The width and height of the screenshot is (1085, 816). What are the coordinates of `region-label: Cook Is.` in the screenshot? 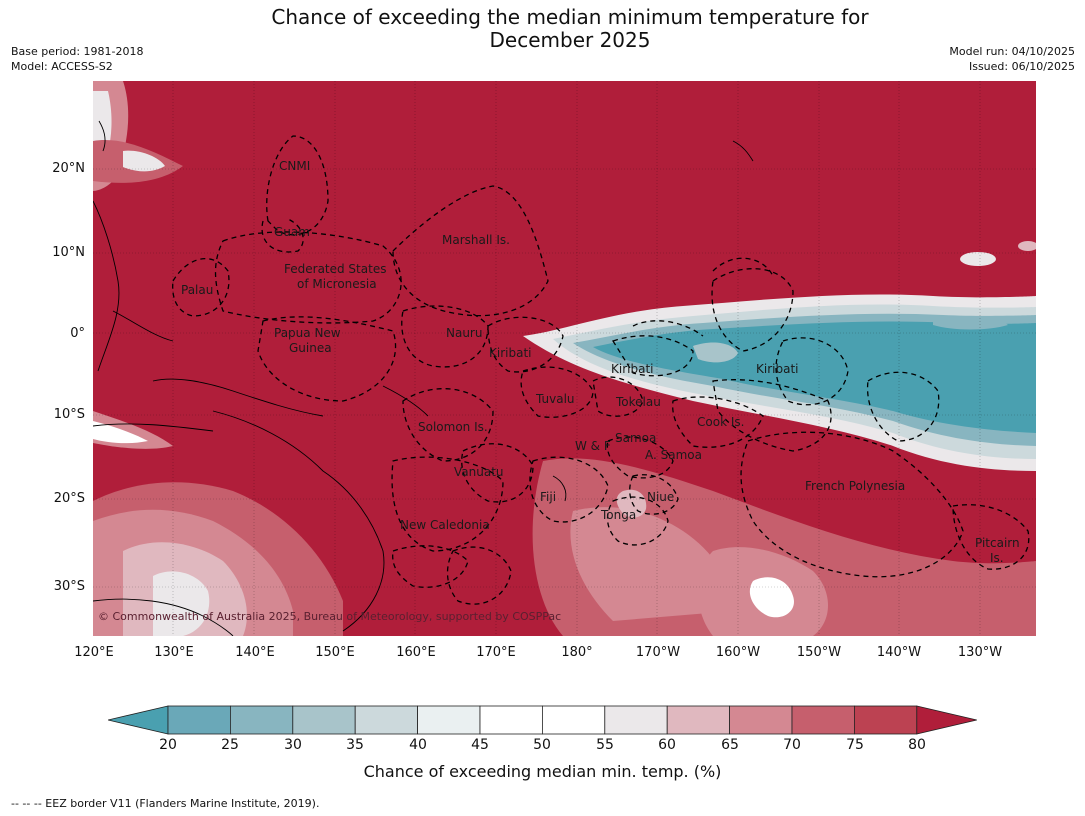 It's located at (721, 422).